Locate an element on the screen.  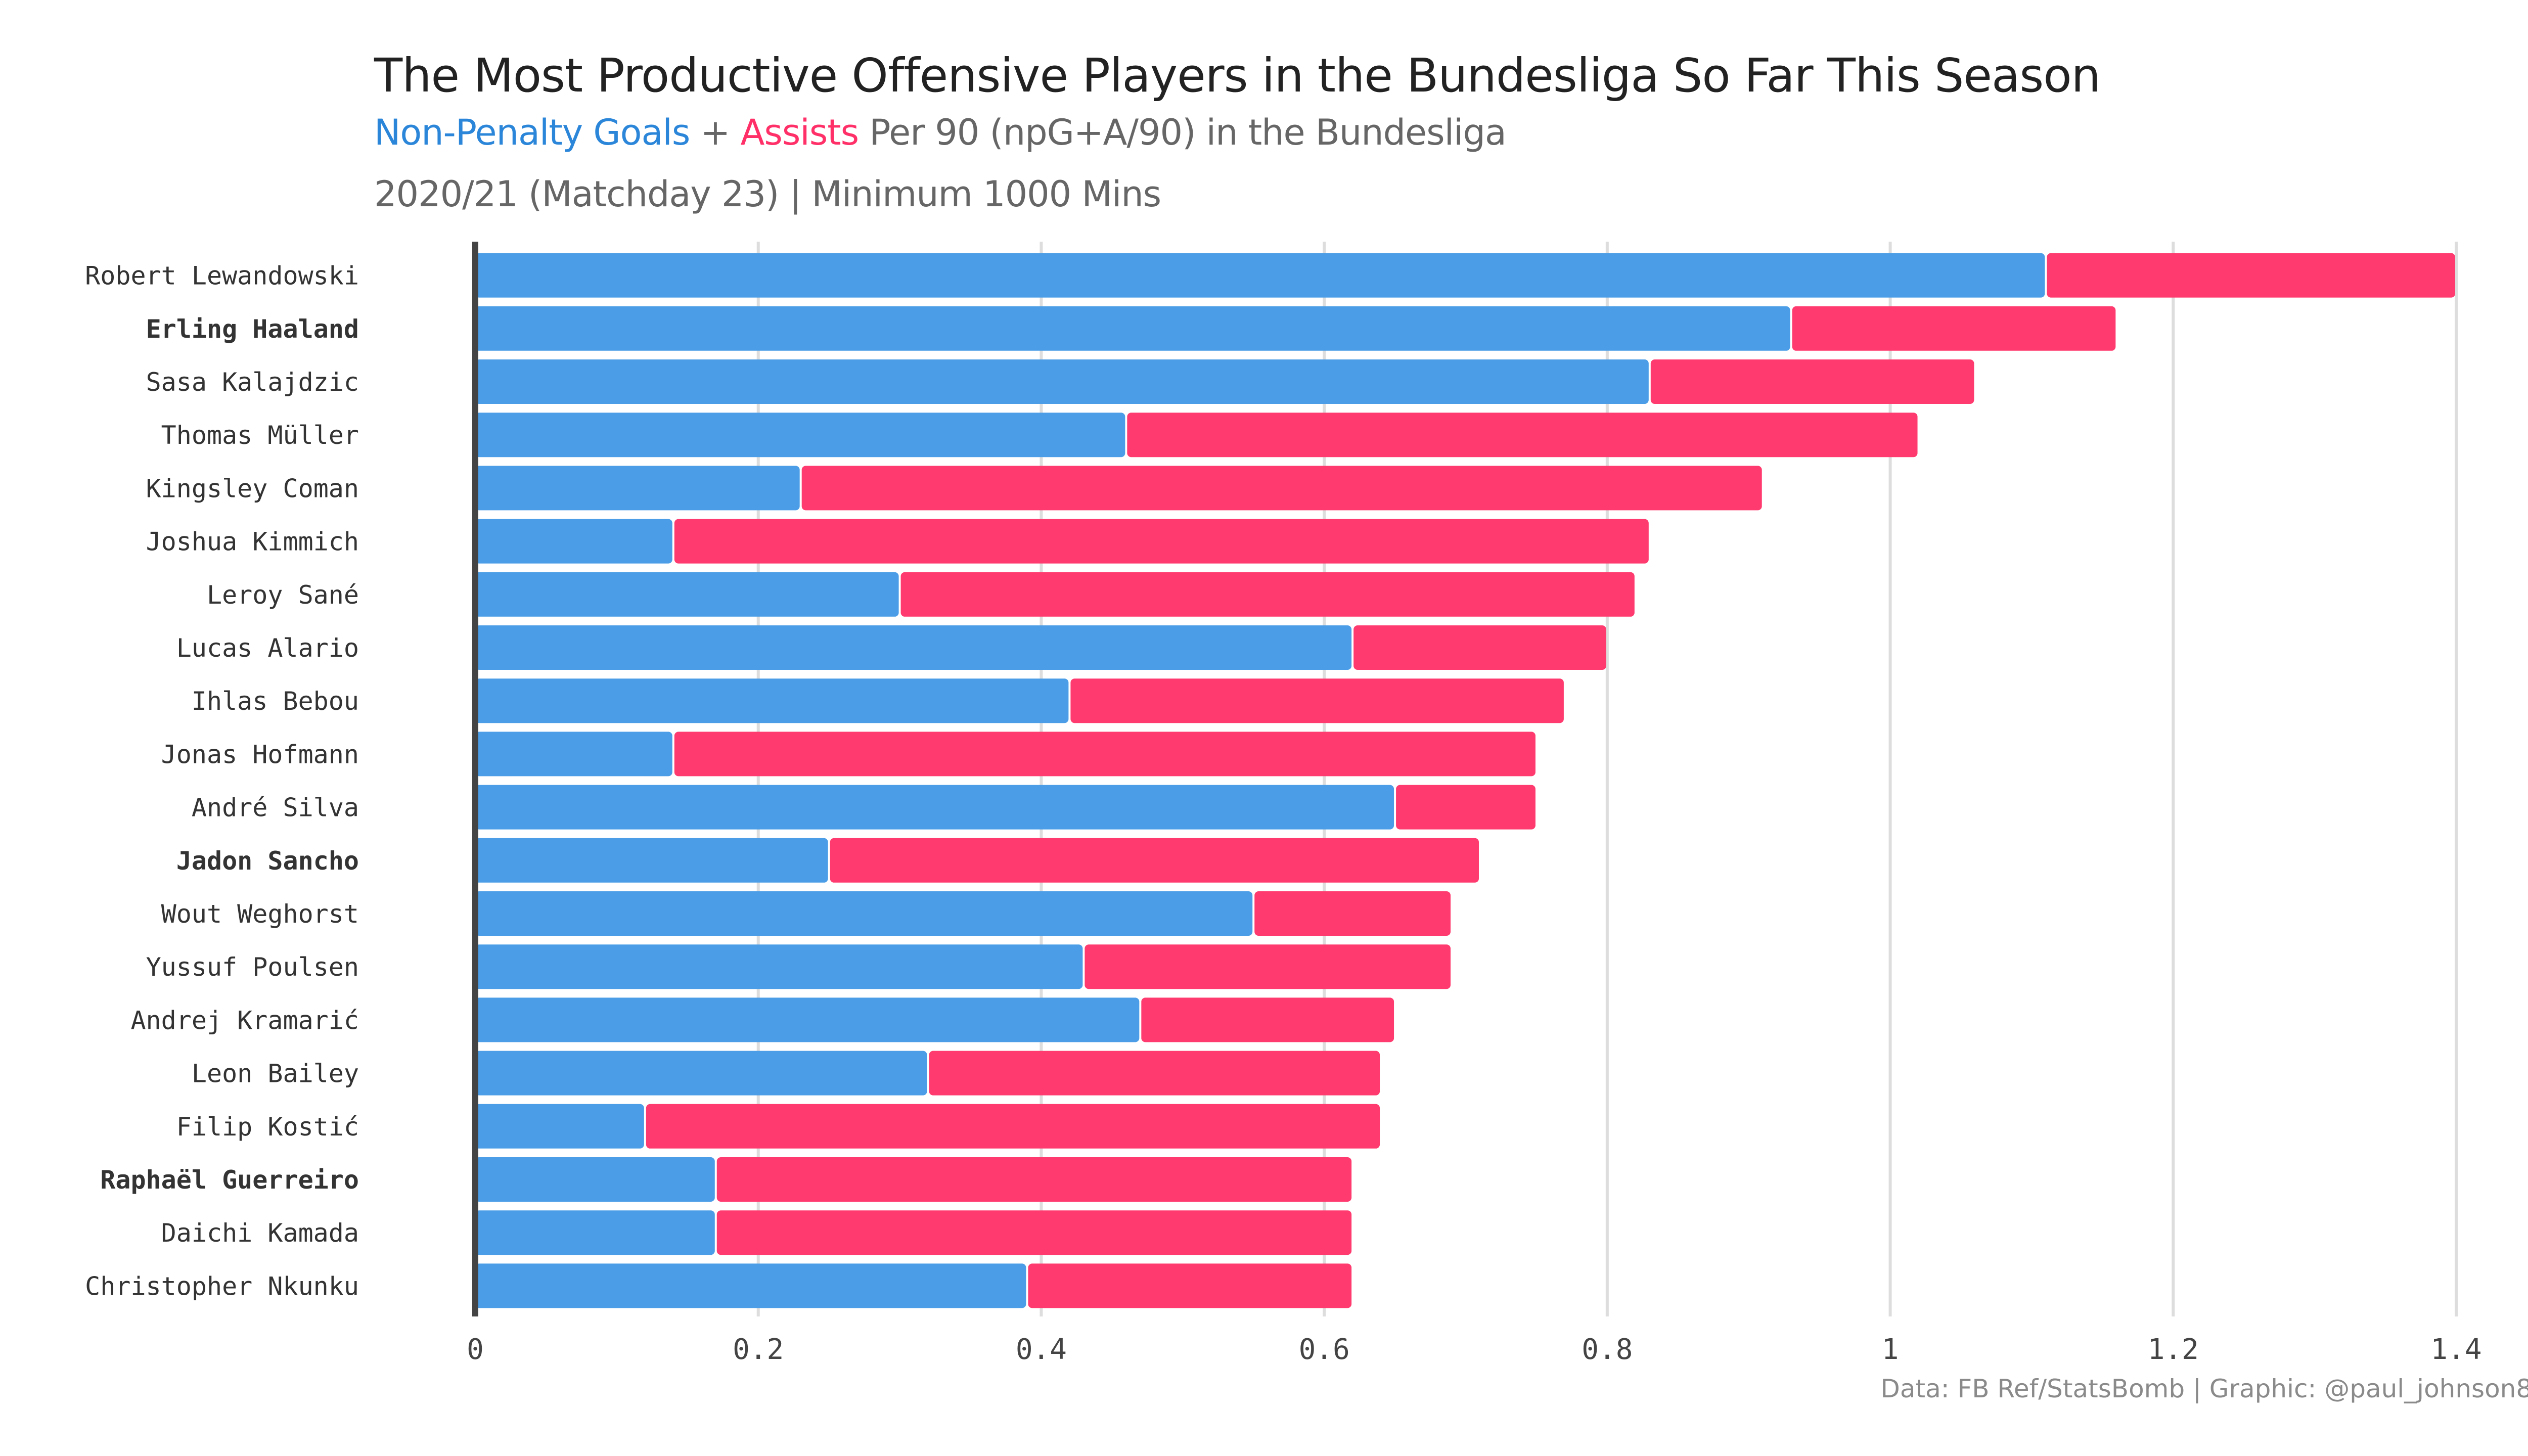
category-label: André Silva is located at coordinates (276, 808).